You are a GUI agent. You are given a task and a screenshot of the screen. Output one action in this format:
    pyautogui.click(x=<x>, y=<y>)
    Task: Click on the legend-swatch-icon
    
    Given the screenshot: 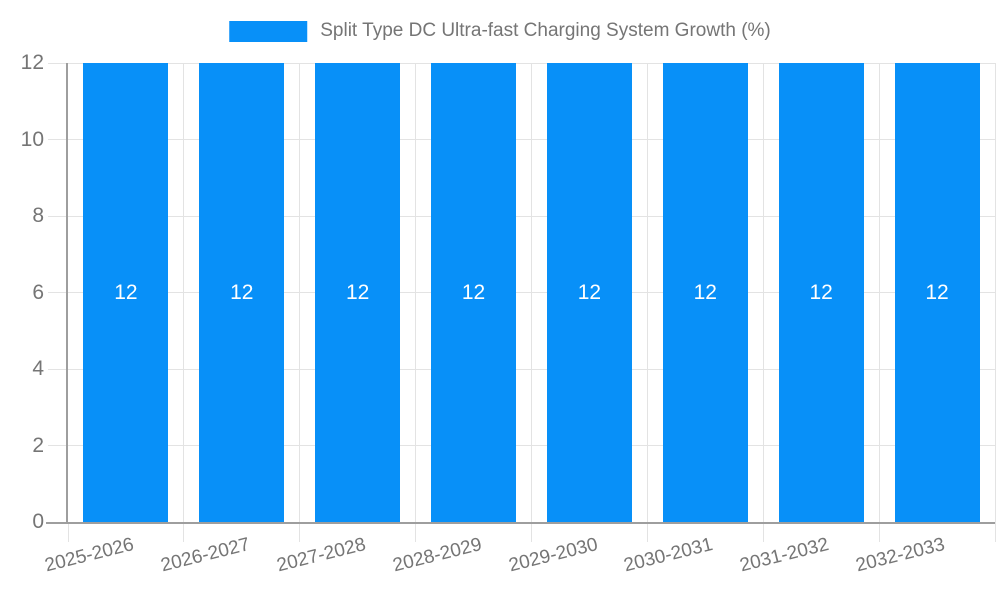 What is the action you would take?
    pyautogui.click(x=268, y=31)
    